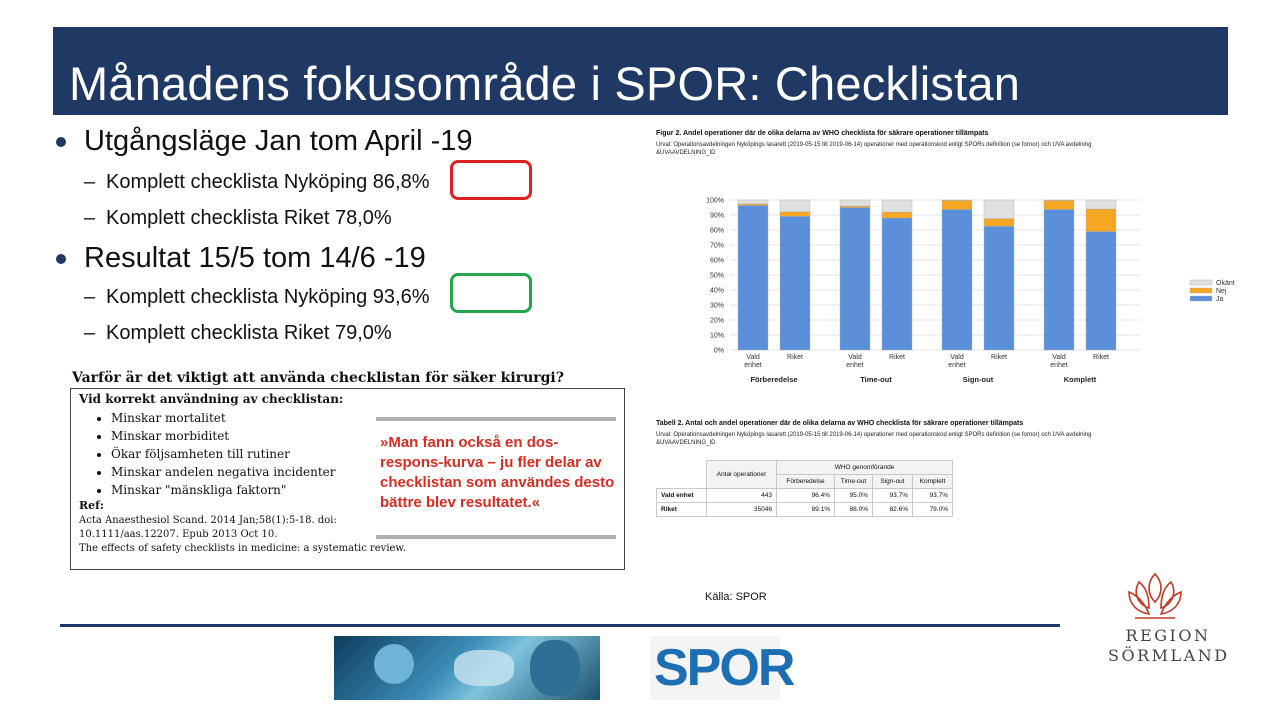 The width and height of the screenshot is (1280, 720). I want to click on bullet-result-text: Resultat 15/5 tom 14/6 -19, so click(255, 258).